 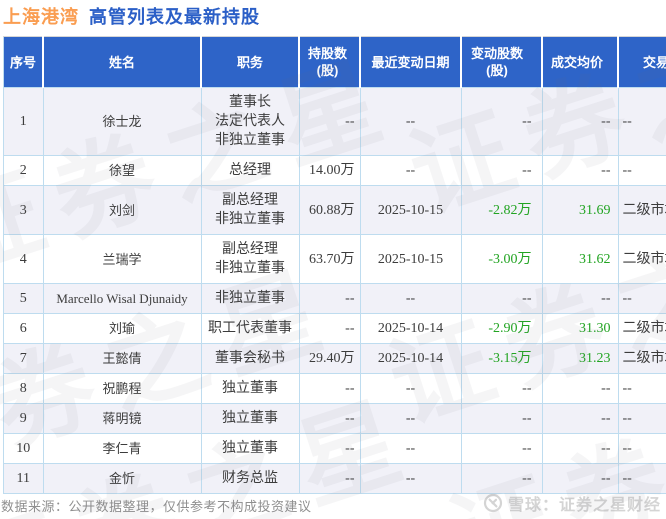 I want to click on column-header: 职务, so click(x=249, y=62).